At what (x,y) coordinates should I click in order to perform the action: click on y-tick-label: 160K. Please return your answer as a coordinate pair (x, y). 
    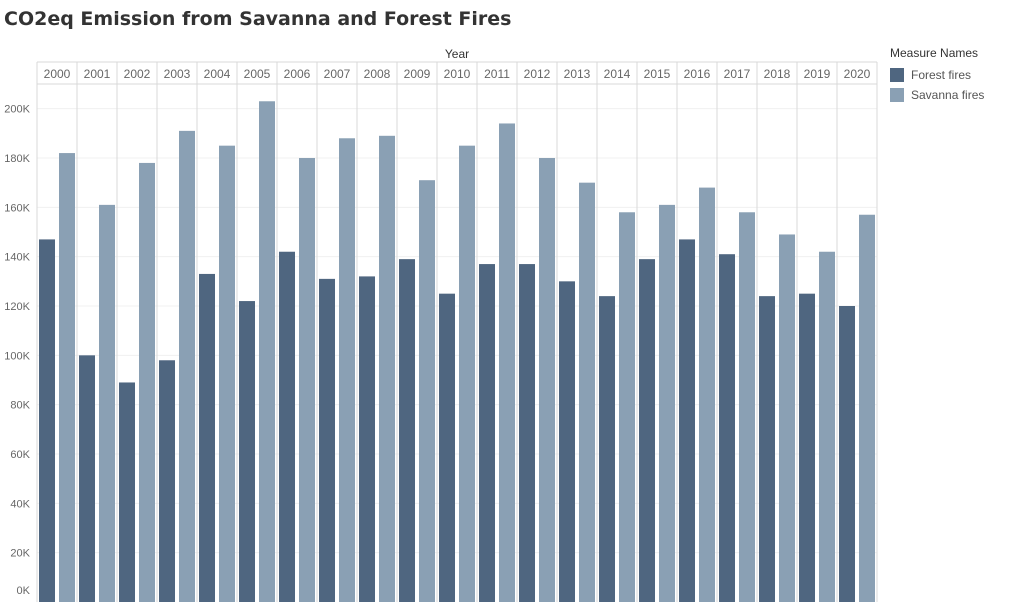
    Looking at the image, I should click on (17, 208).